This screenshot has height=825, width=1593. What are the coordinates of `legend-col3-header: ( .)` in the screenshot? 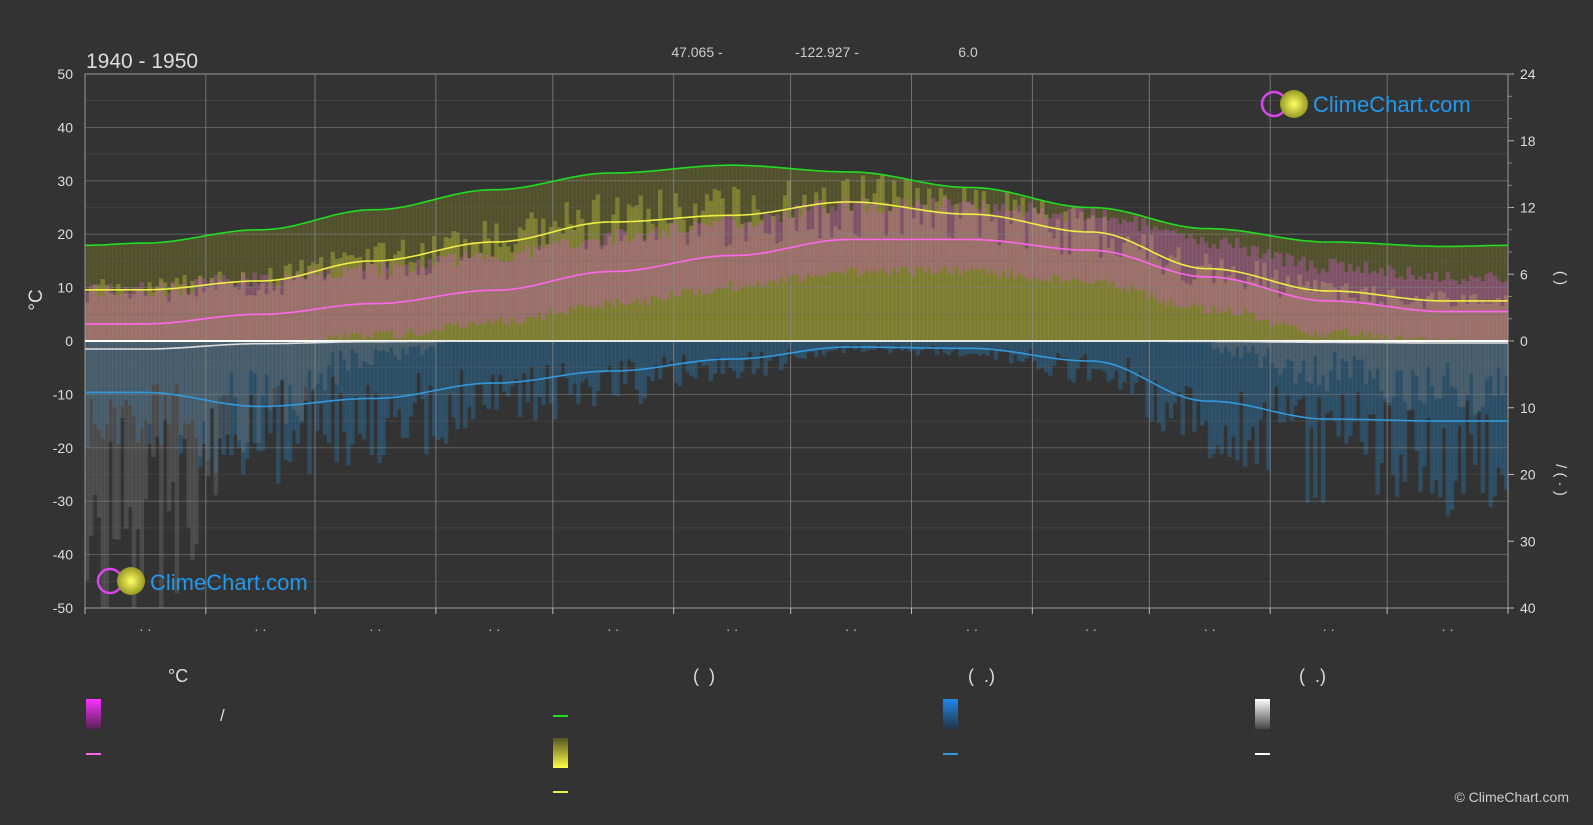 It's located at (981, 676).